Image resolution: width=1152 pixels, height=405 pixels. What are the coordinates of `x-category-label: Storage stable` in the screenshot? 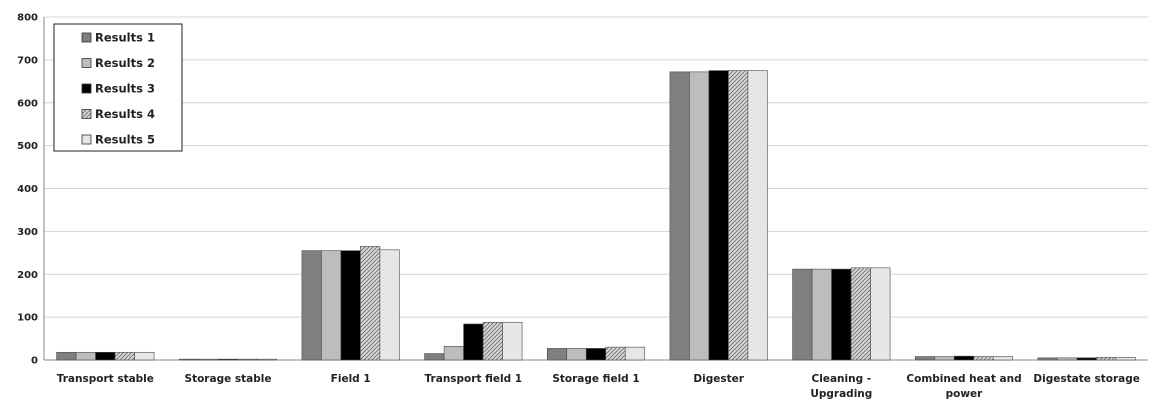 It's located at (228, 379).